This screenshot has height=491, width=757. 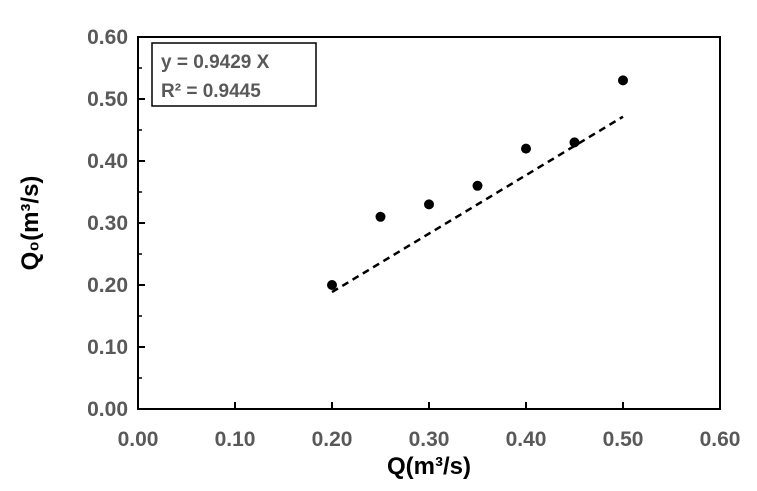 I want to click on x-axis-tick-labels: 0.00 0.10 0.20 0.30 0.40 0.50 0.60, so click(x=429, y=439).